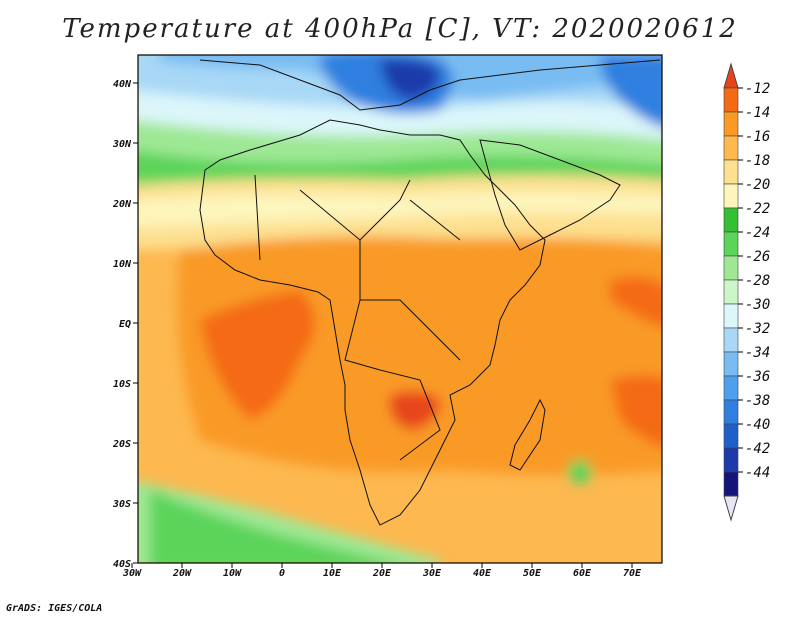 The height and width of the screenshot is (618, 800). Describe the element at coordinates (757, 329) in the screenshot. I see `colorbar-label: -32` at that location.